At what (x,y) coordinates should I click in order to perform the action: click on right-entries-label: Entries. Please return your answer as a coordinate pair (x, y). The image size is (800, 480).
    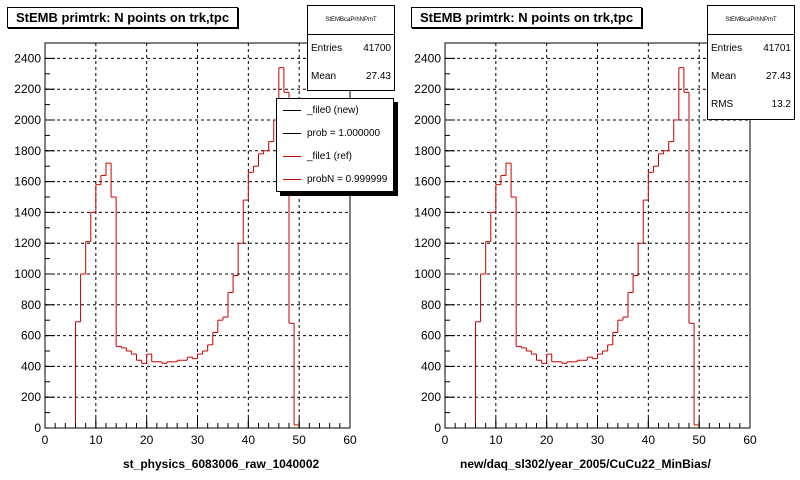
    Looking at the image, I should click on (727, 48).